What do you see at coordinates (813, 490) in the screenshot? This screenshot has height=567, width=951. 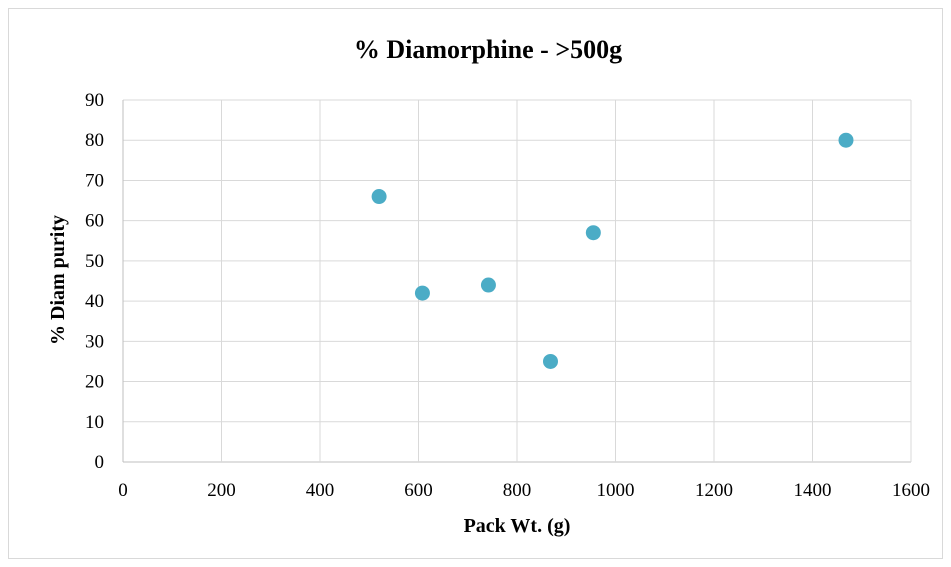 I see `x-tick-label: 1400` at bounding box center [813, 490].